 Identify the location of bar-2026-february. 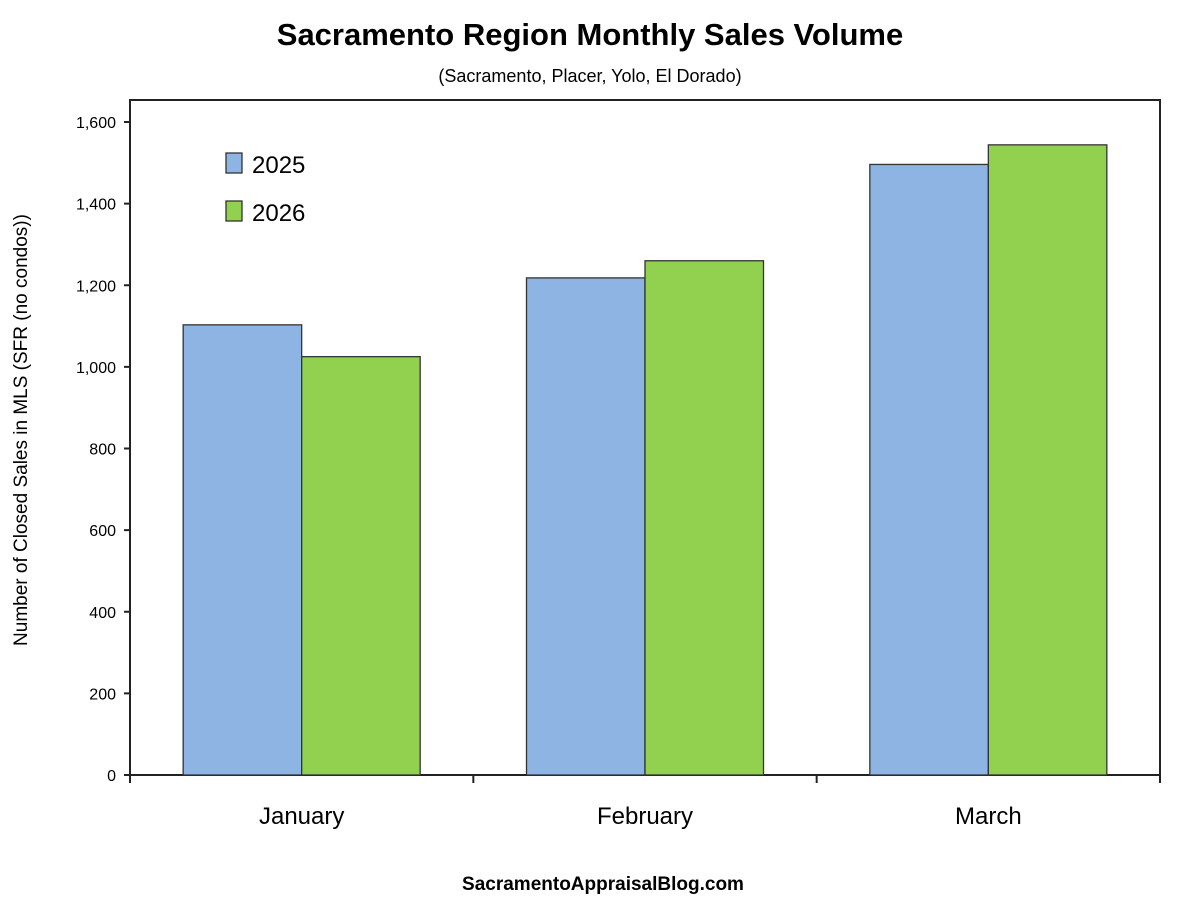
(704, 518).